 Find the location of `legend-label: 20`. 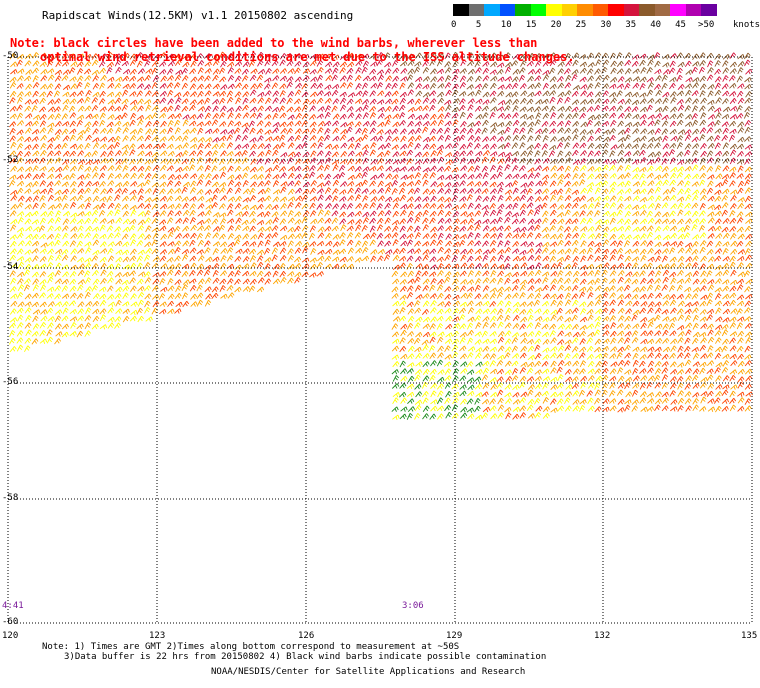

legend-label: 20 is located at coordinates (556, 25).